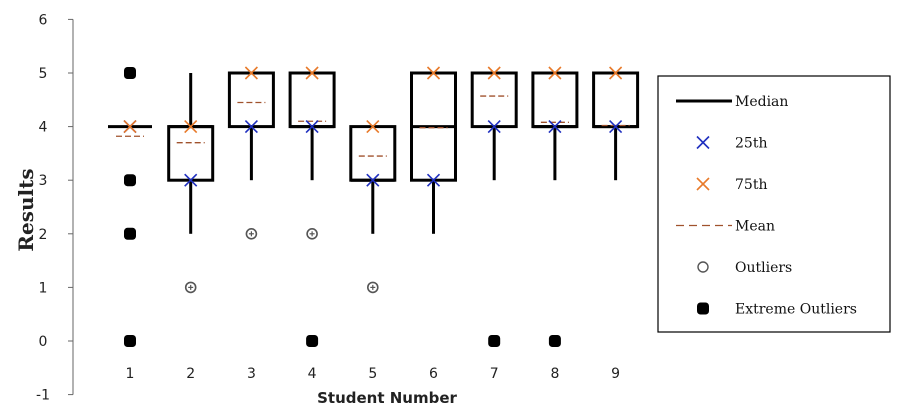 The width and height of the screenshot is (901, 409). Describe the element at coordinates (751, 144) in the screenshot. I see `legend-label-q1: 25th` at that location.